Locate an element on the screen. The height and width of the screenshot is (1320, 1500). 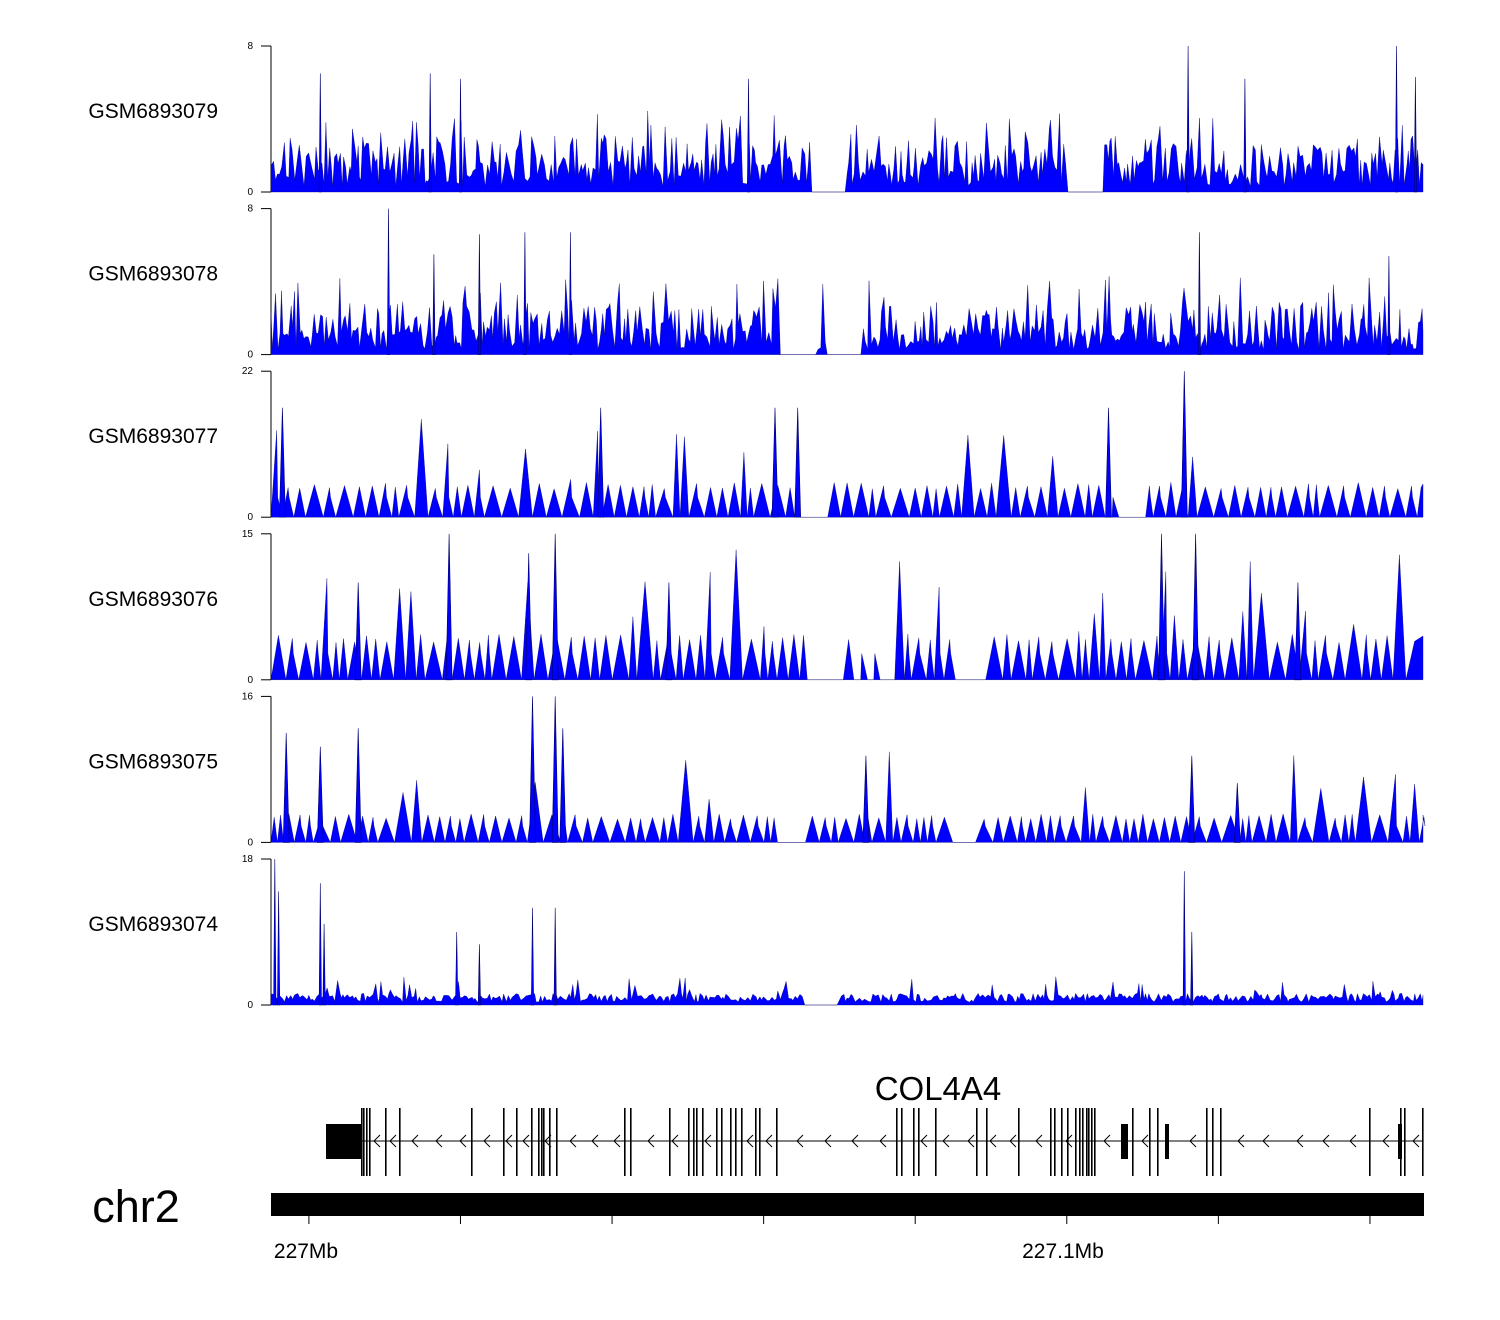
axis-label-227-1mb: 227.1Mb is located at coordinates (1063, 1251).